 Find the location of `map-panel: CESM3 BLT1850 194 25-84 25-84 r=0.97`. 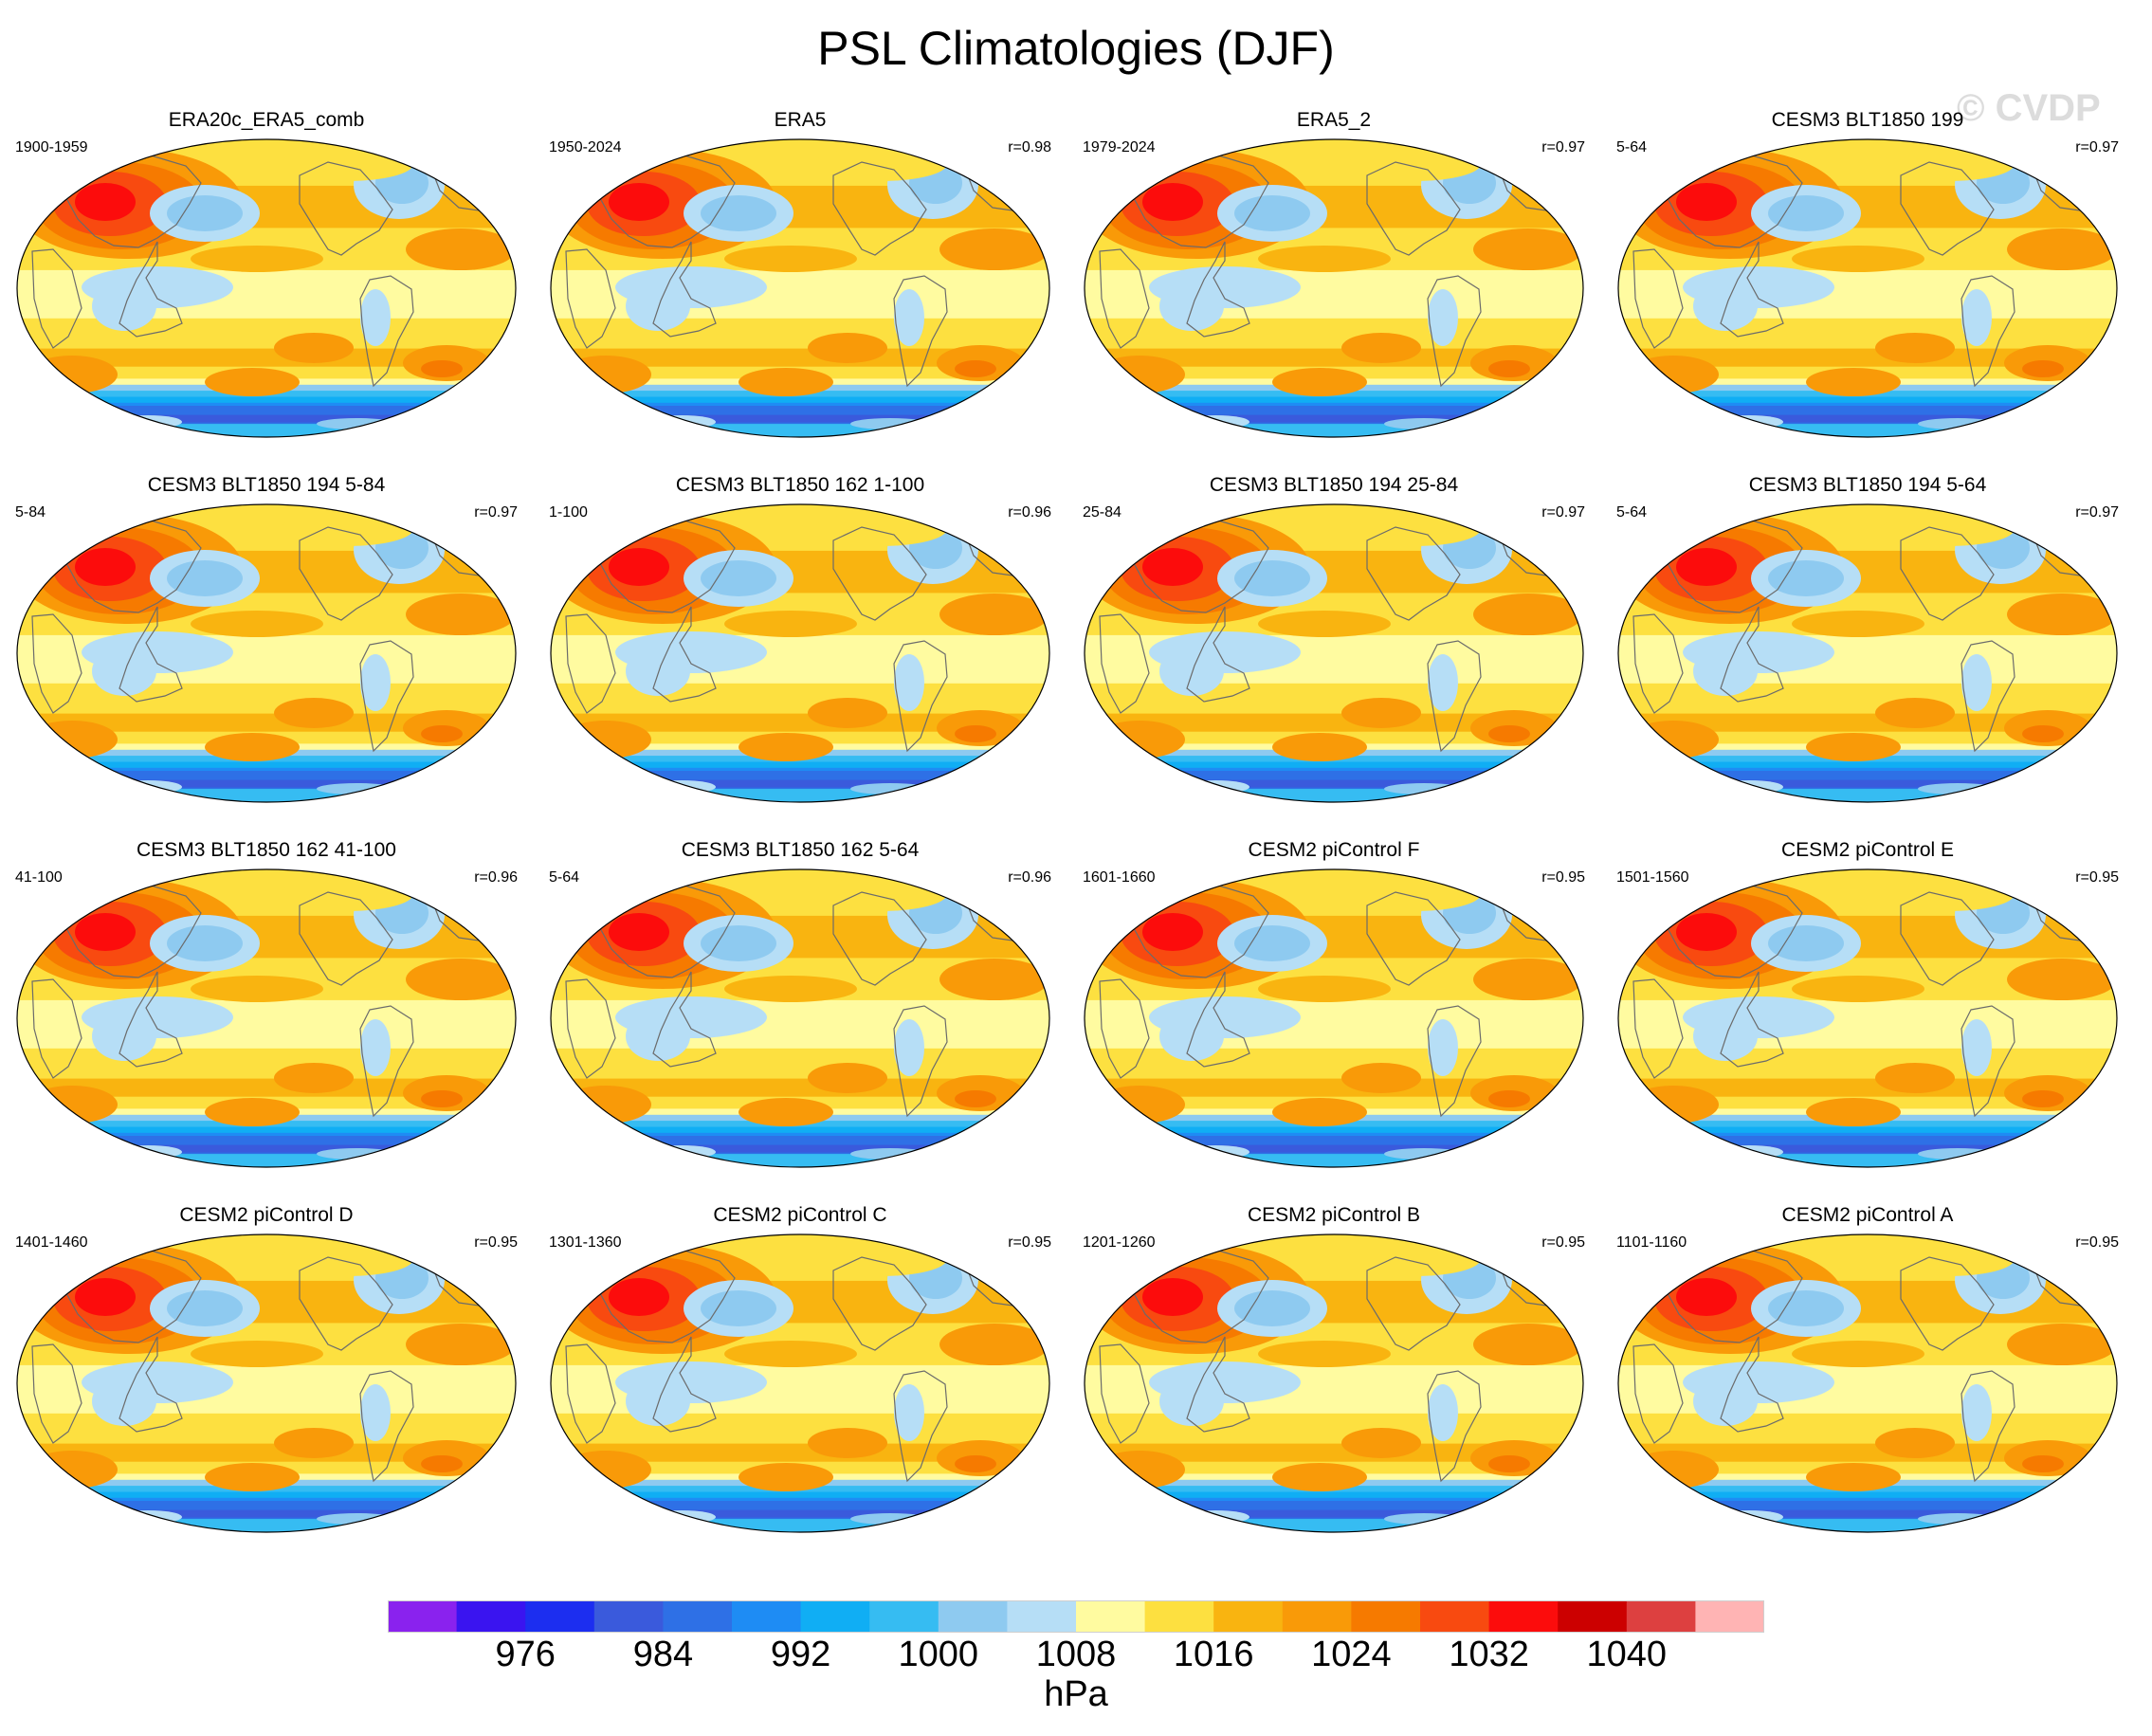

map-panel: CESM3 BLT1850 194 25-84 25-84 r=0.97 is located at coordinates (1333, 655).